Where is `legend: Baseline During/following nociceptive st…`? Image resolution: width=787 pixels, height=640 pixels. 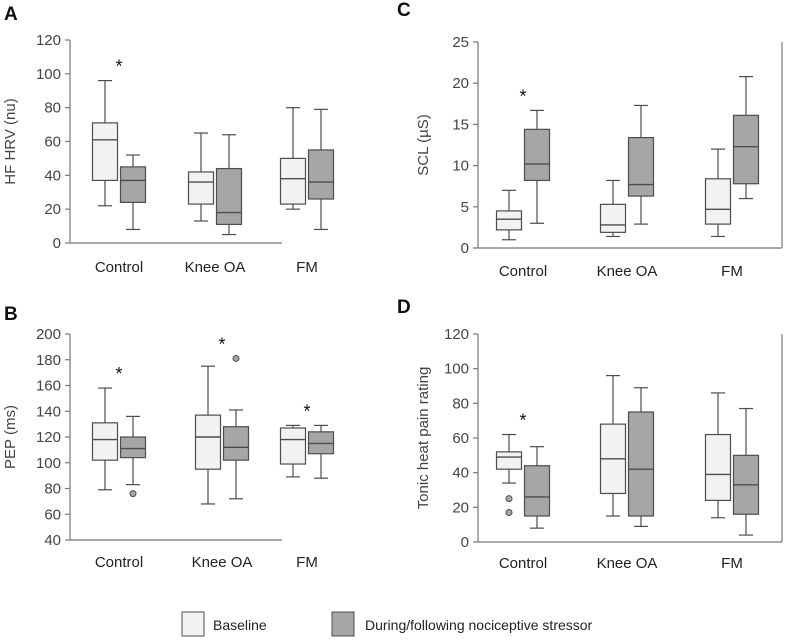 legend: Baseline During/following nociceptive st… is located at coordinates (387, 624).